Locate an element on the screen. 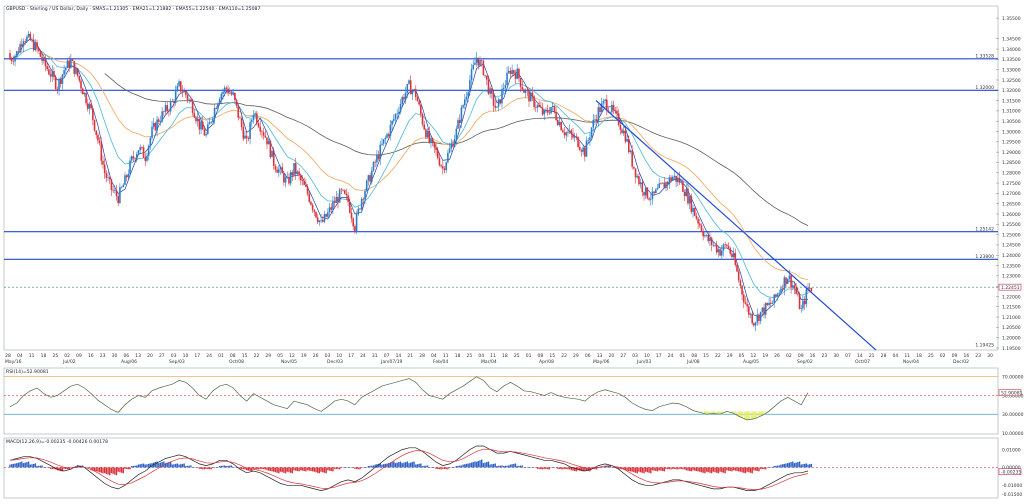  x-month-label: Aug/05 is located at coordinates (751, 362).